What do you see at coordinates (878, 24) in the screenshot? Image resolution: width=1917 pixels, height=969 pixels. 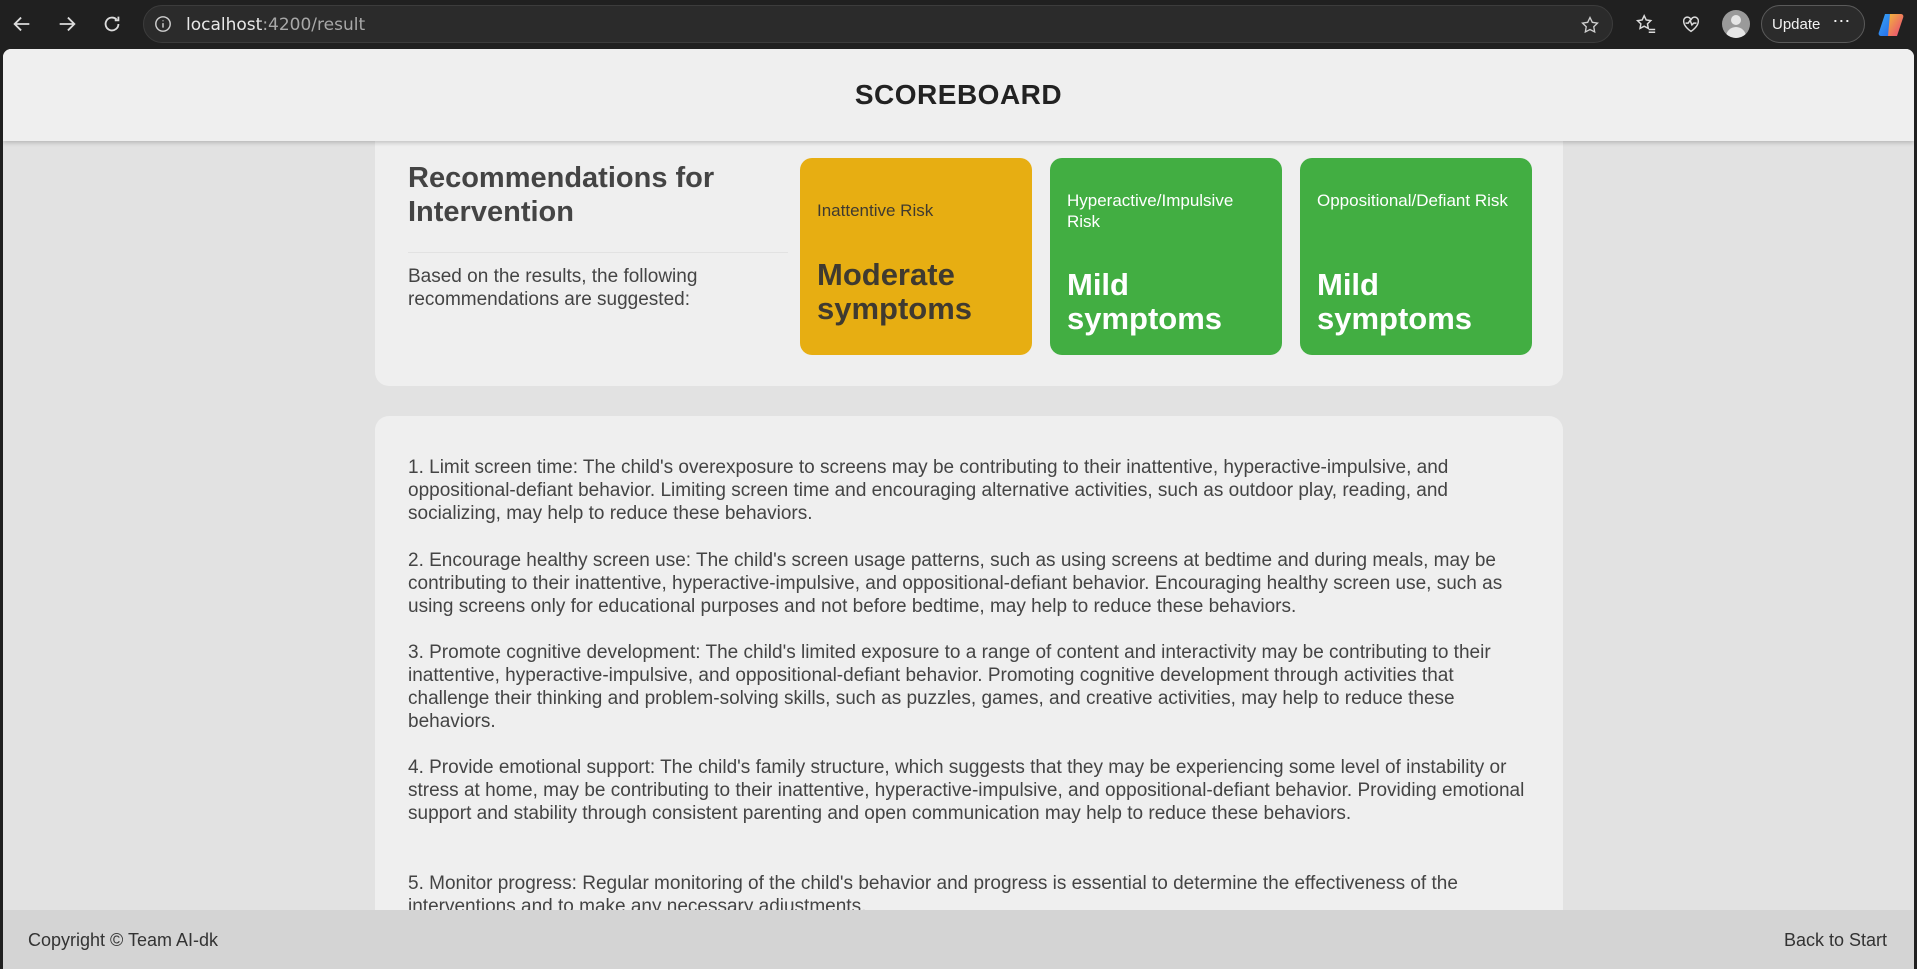 I see `address-bar: localhost:4200/result` at bounding box center [878, 24].